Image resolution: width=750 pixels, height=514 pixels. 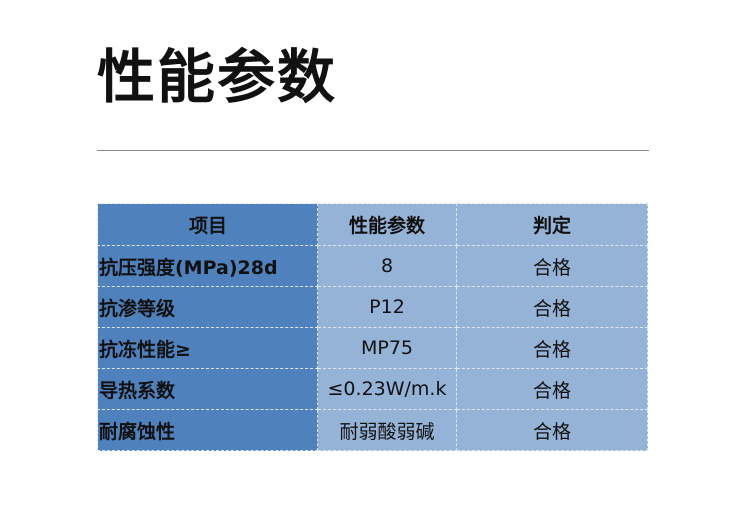 I want to click on row-item: 抗冻性能≥, so click(x=207, y=348).